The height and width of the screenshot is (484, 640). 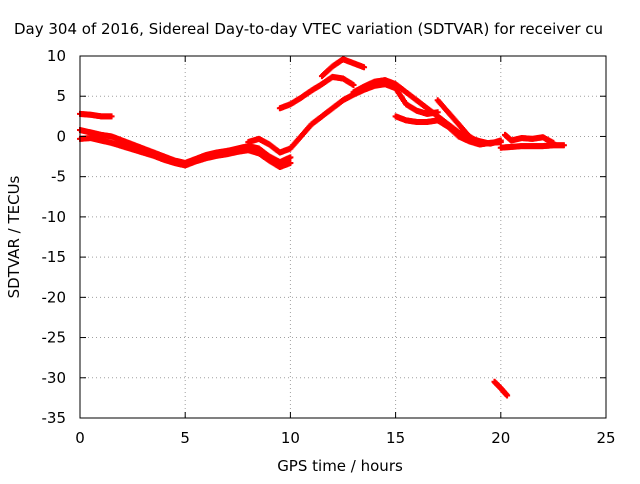 I want to click on series-track-j, so click(x=532, y=146).